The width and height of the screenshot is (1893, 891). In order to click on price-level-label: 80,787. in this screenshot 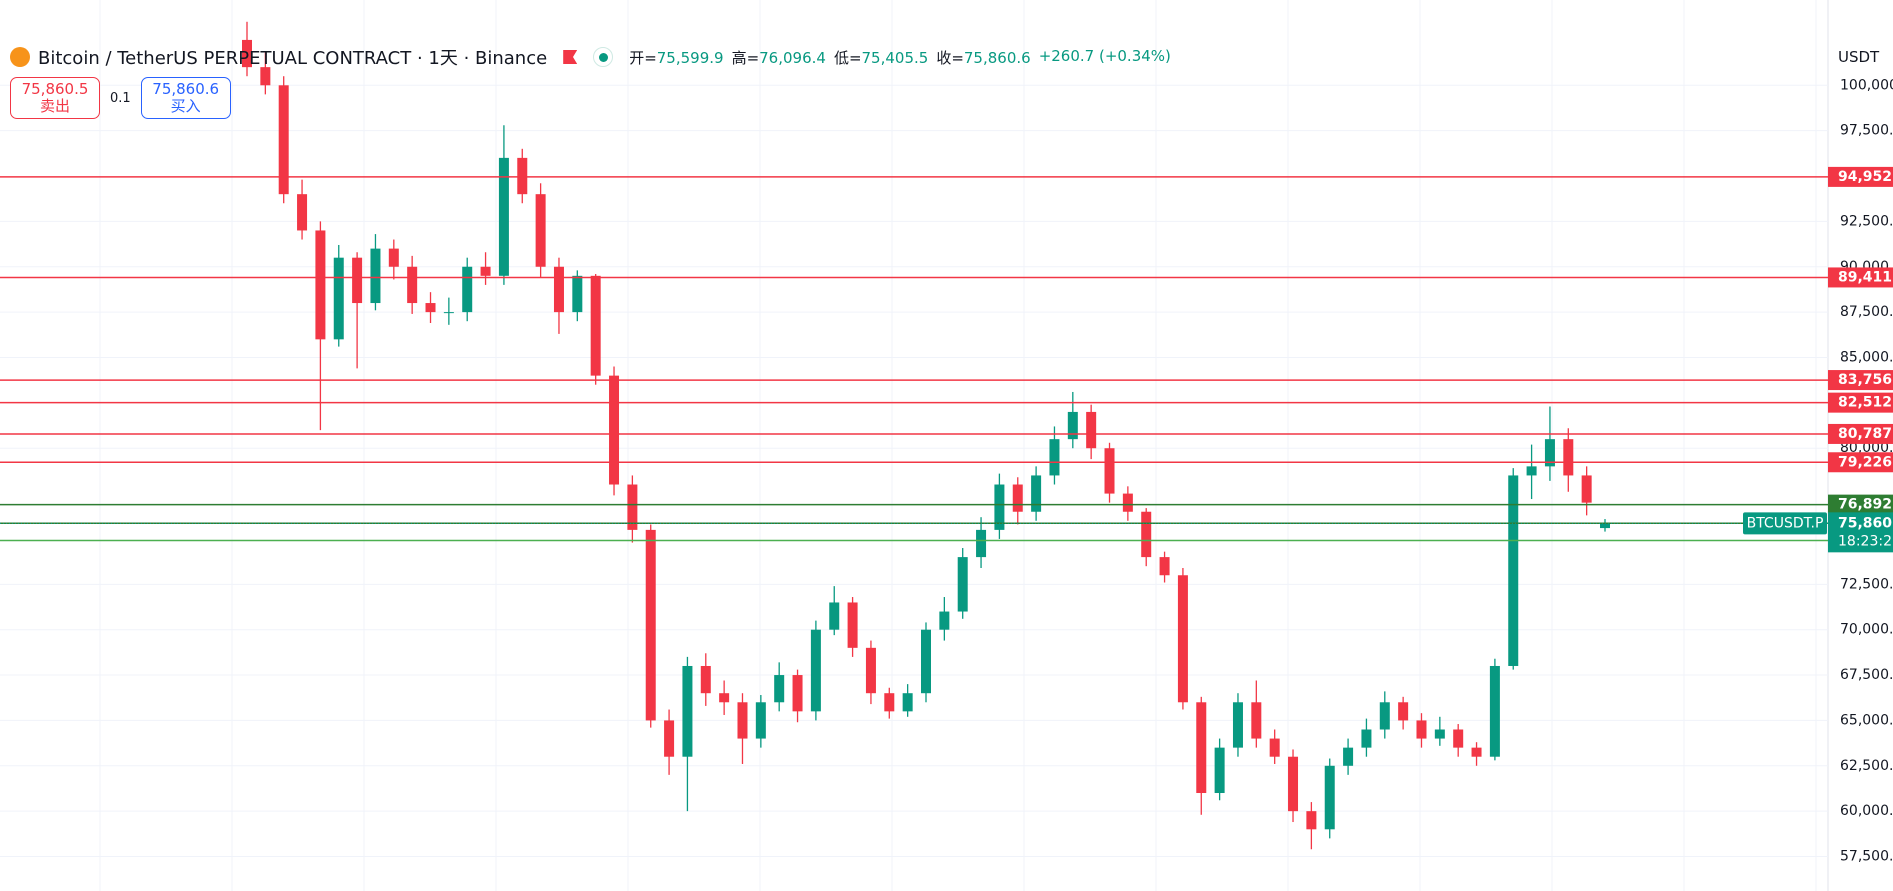, I will do `click(1865, 434)`.